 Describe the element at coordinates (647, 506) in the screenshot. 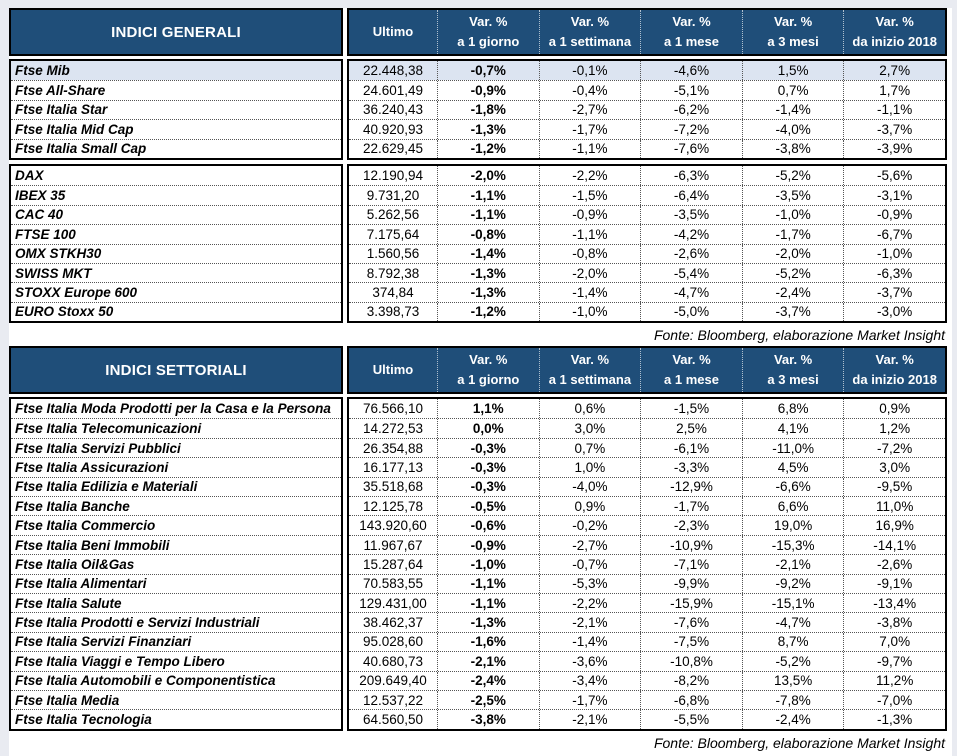

I see `table-row-values: 12.125,78 -0,5% 0,9% -1,7% 6,6% 11,0%` at that location.